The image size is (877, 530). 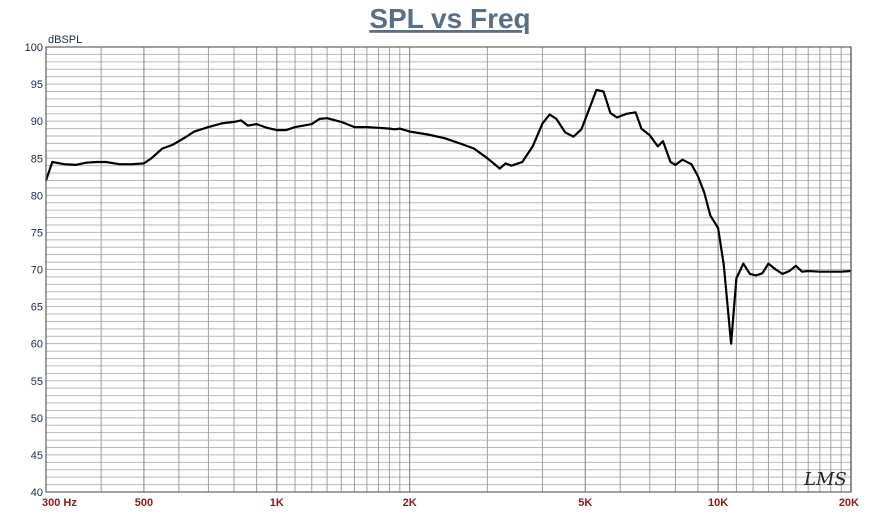 I want to click on x-tick-labels: 300 Hz 500 1K 2K 5K 10K 20K, so click(x=450, y=503).